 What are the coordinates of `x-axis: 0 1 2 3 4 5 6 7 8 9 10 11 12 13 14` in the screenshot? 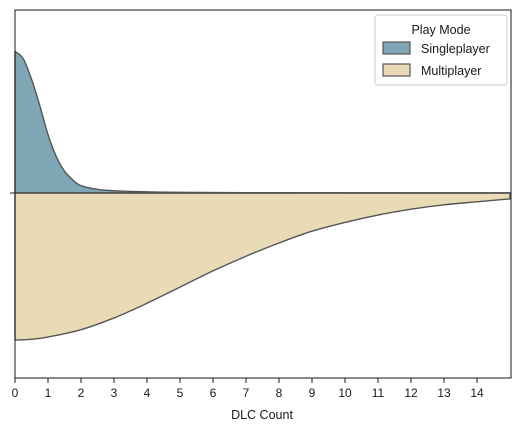 It's located at (248, 389).